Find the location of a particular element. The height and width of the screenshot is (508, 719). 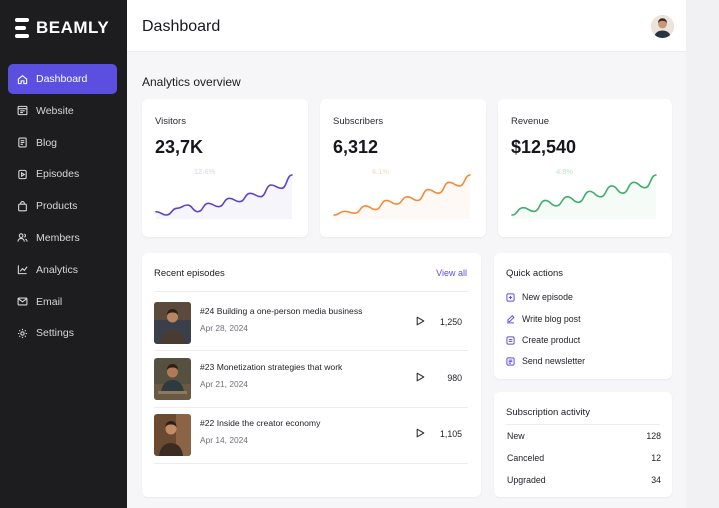

episode-play-count: 1,105 is located at coordinates (450, 434).